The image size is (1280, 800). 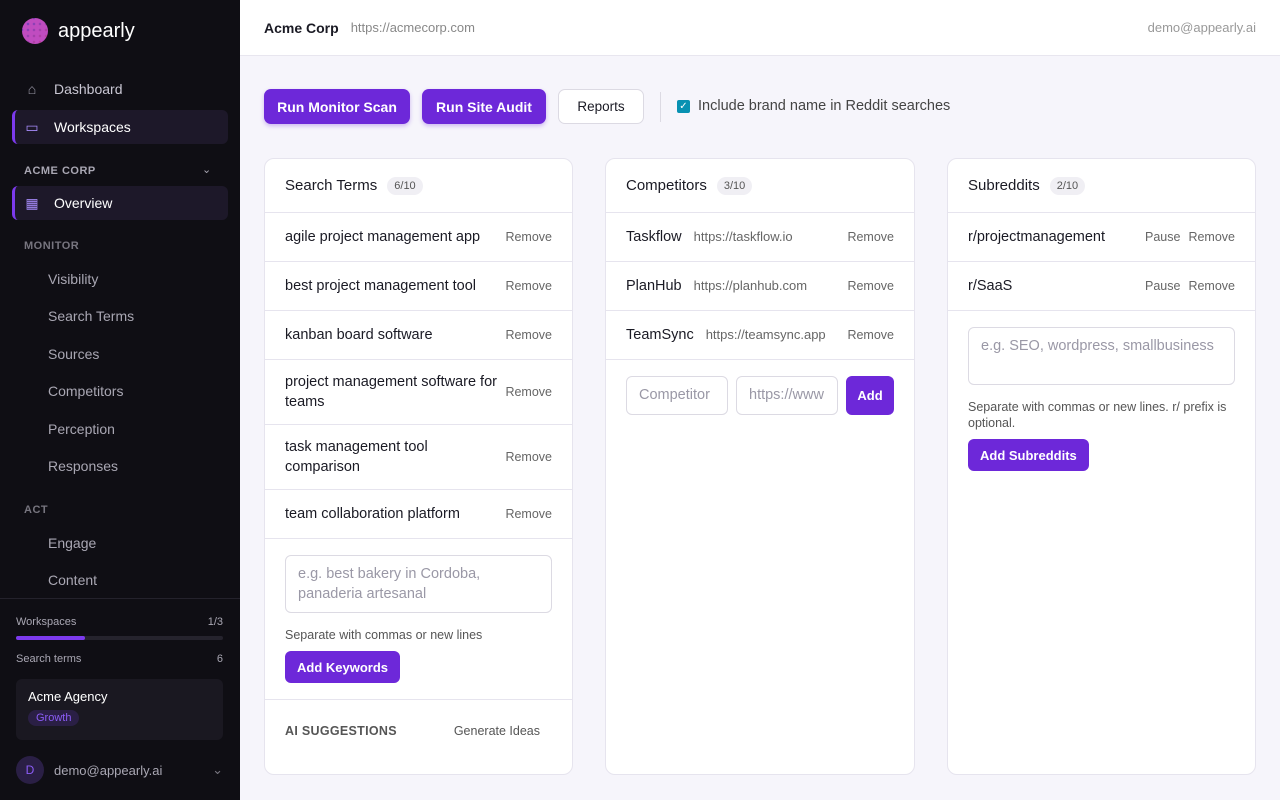 I want to click on count-badge: 2/10, so click(x=1067, y=185).